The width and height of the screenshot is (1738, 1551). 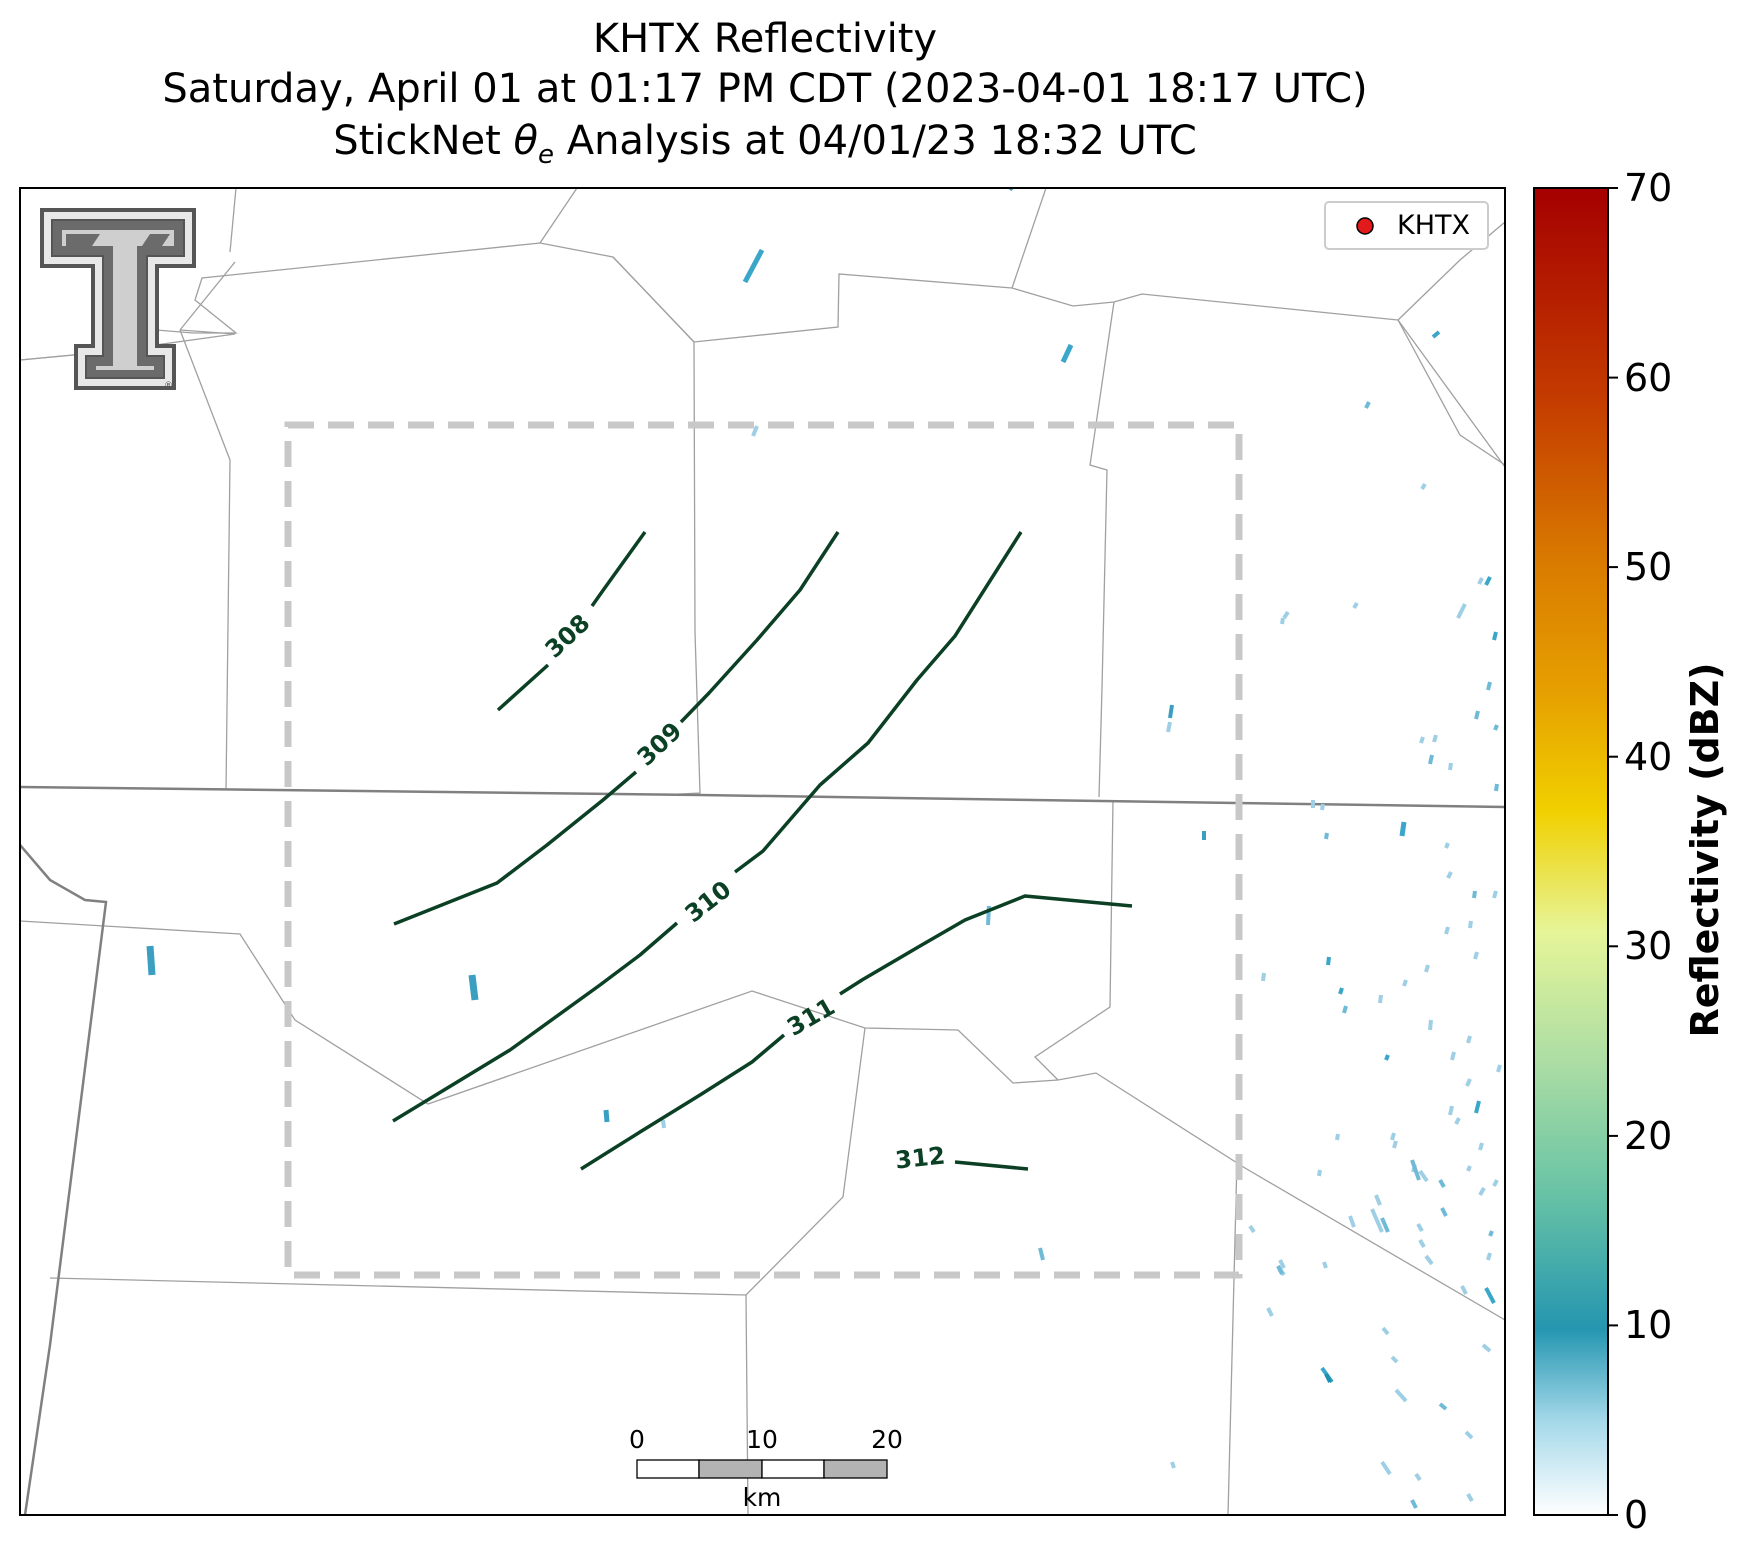 What do you see at coordinates (118, 299) in the screenshot?
I see `texas-tech-logo: ®` at bounding box center [118, 299].